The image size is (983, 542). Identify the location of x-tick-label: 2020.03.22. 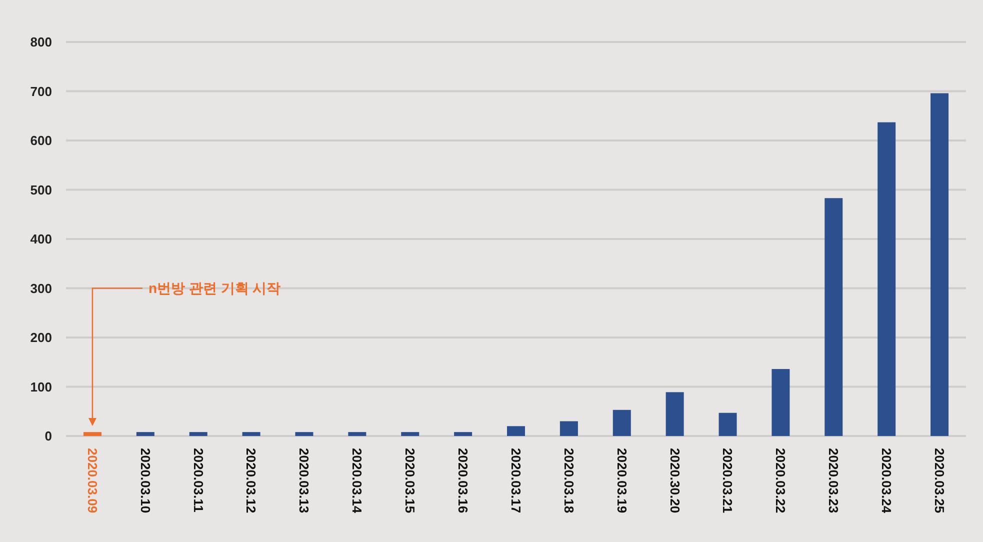
(780, 481).